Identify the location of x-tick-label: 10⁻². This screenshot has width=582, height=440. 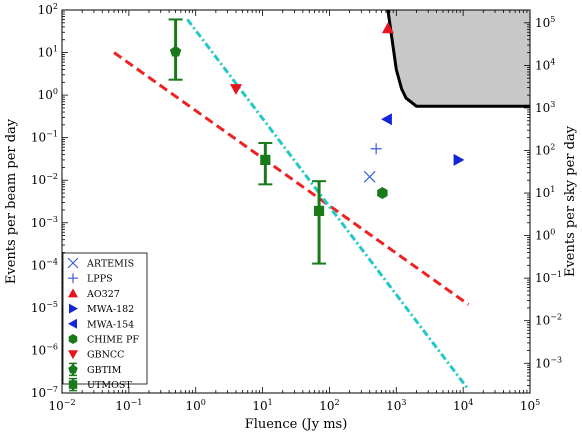
(61, 405).